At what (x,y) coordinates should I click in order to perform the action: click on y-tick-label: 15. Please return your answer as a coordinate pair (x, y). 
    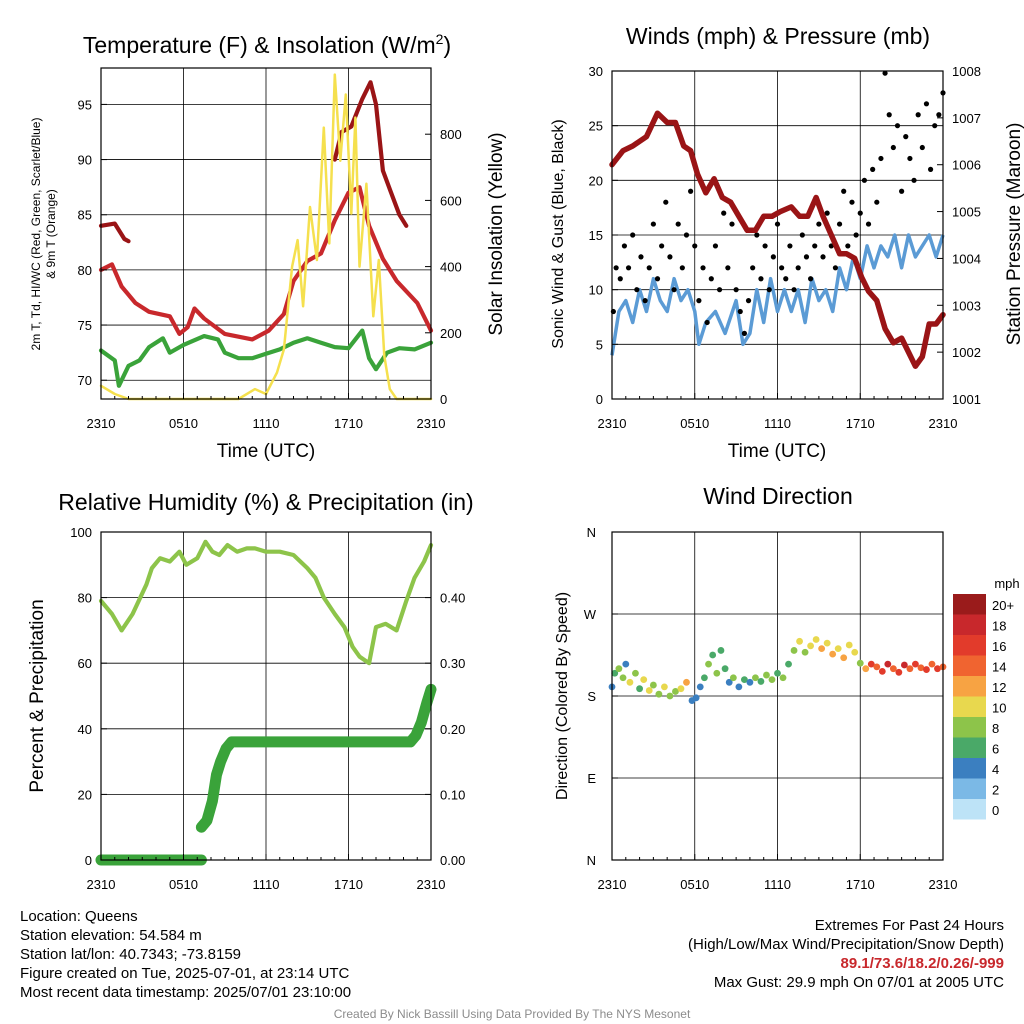
    Looking at the image, I should click on (596, 235).